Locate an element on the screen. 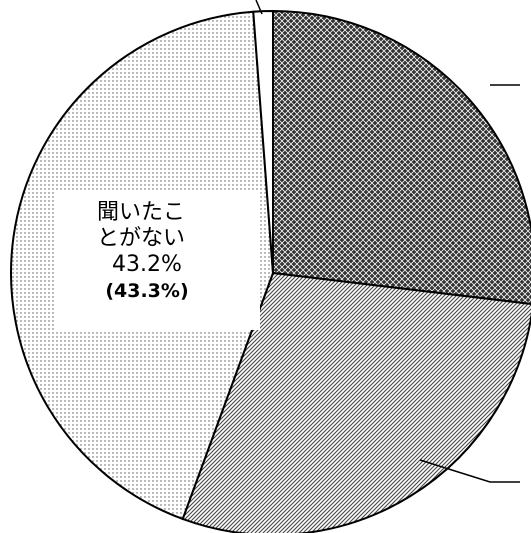  slice-label: 聞いたことがない 43.2% (43.3%) is located at coordinates (147, 252).